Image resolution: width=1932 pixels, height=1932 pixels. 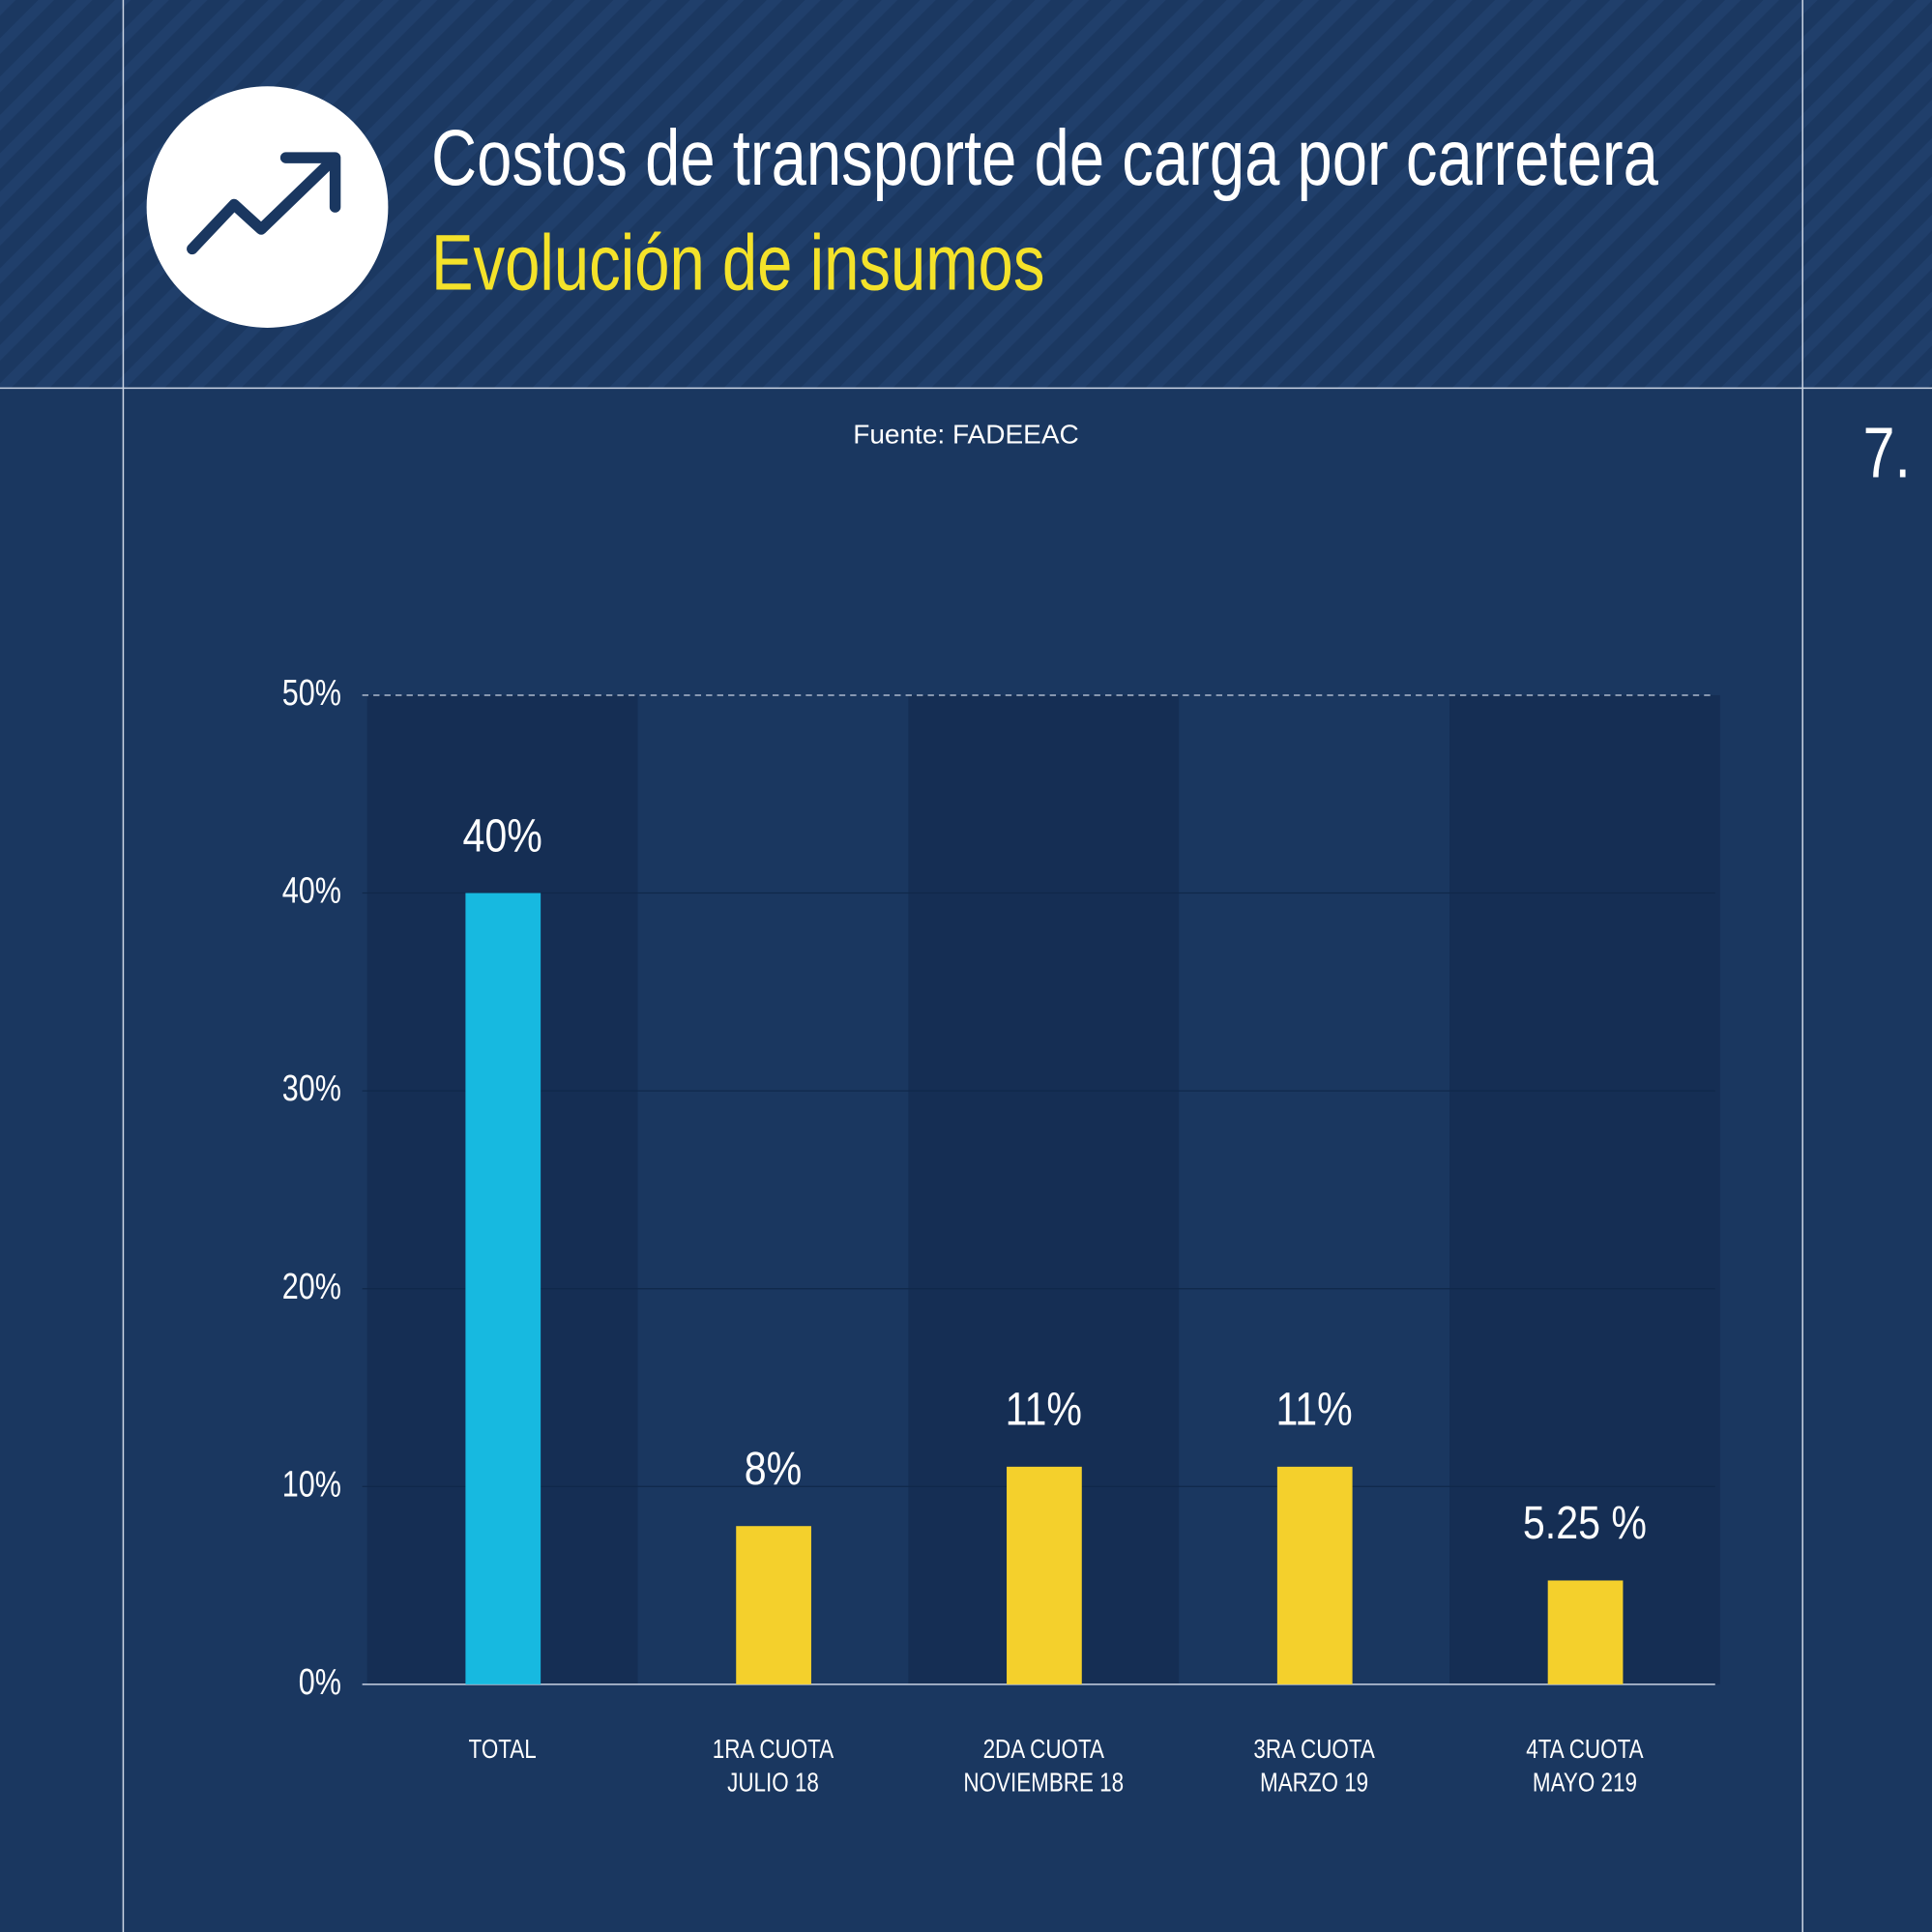 What do you see at coordinates (737, 262) in the screenshot?
I see `chart-subtitle: Evolución de insumos` at bounding box center [737, 262].